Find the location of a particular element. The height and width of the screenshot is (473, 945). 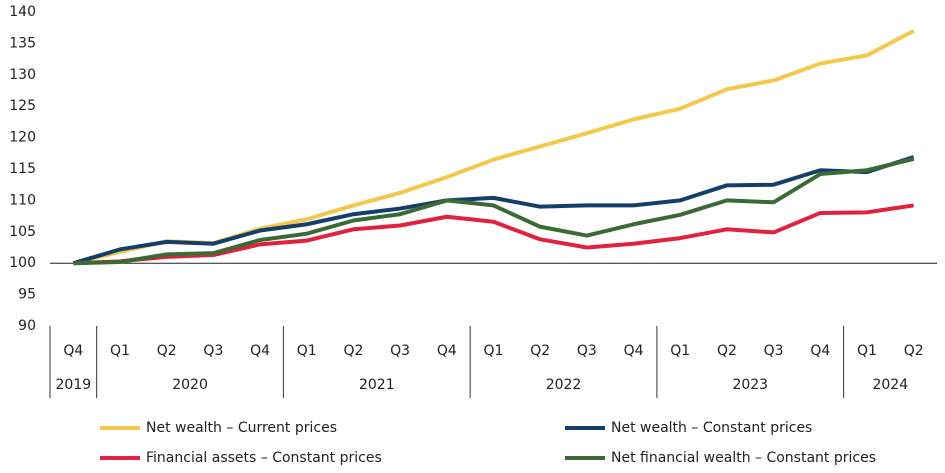

y-tick-label: 130 is located at coordinates (22, 75).